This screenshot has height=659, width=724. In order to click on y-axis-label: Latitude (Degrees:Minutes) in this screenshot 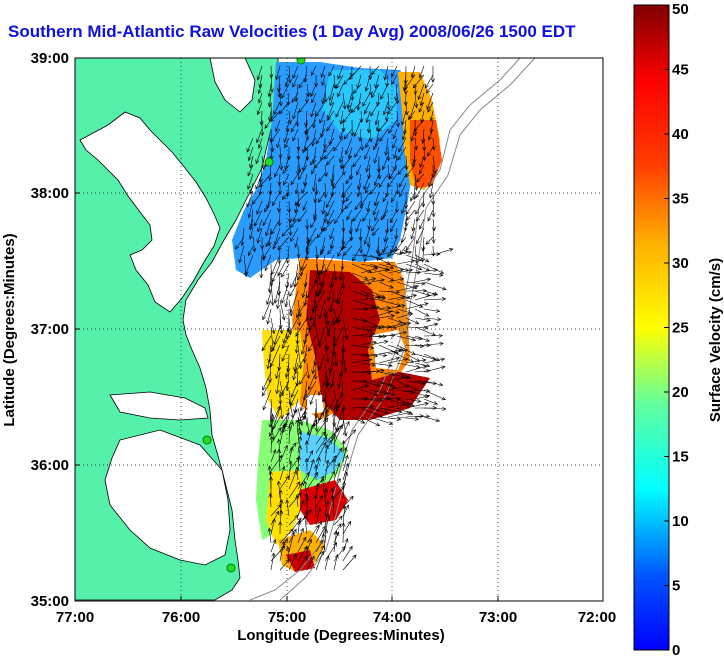, I will do `click(9, 329)`.